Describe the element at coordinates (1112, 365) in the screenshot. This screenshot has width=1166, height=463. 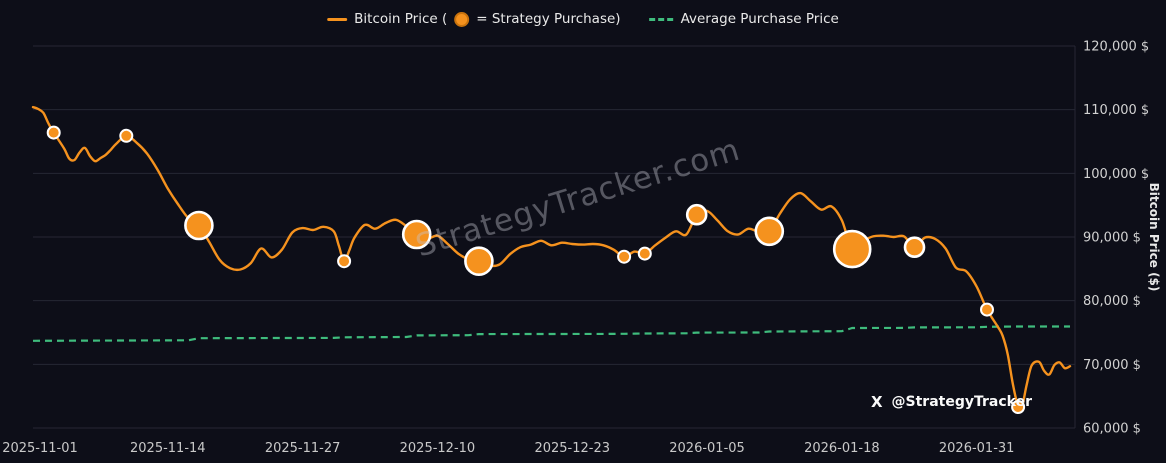
I see `y-tick-label: 70,000 $` at that location.